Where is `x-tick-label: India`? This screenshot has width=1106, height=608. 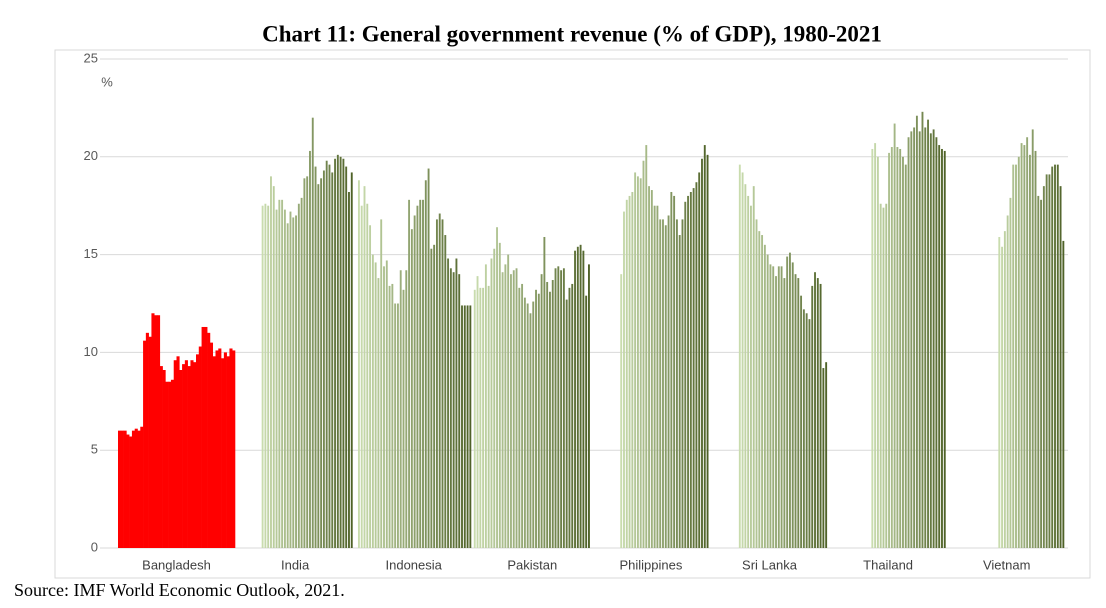 x-tick-label: India is located at coordinates (295, 564).